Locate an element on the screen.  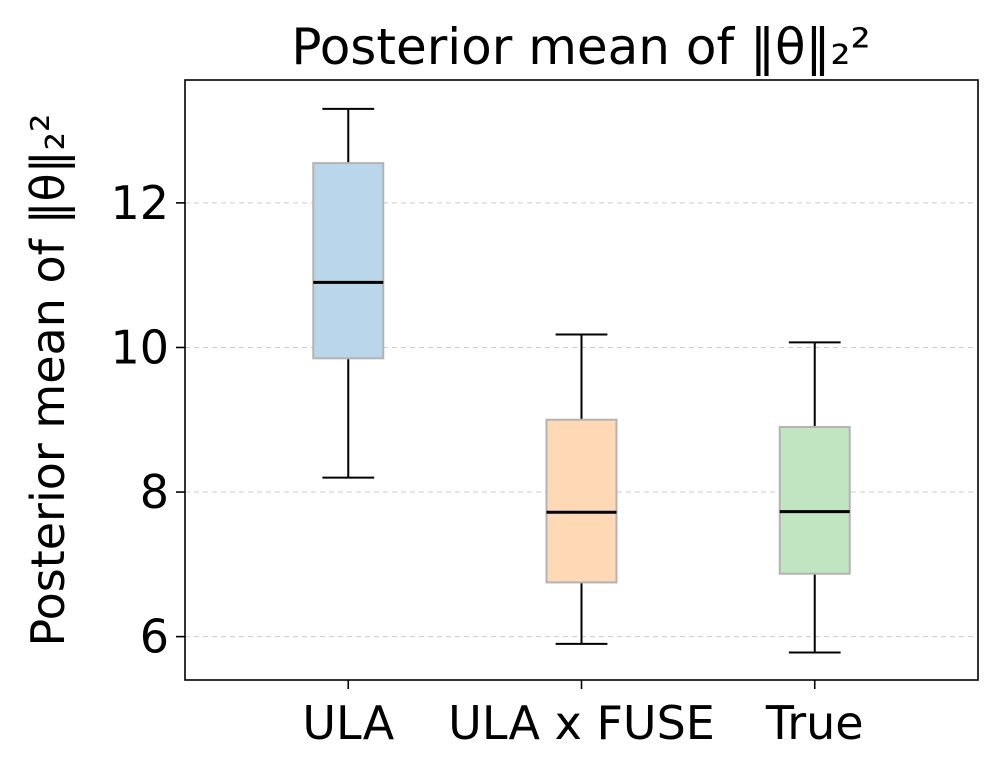
x-ticks: ULA ULA x FUSE True is located at coordinates (583, 715).